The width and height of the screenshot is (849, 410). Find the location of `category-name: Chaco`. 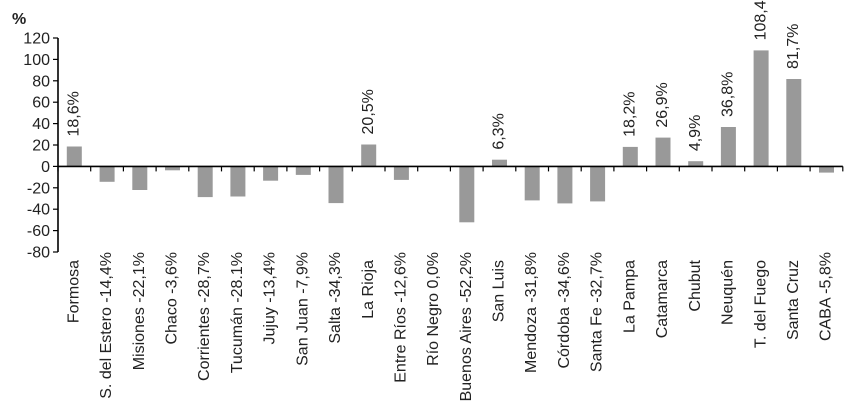

category-name: Chaco is located at coordinates (172, 321).